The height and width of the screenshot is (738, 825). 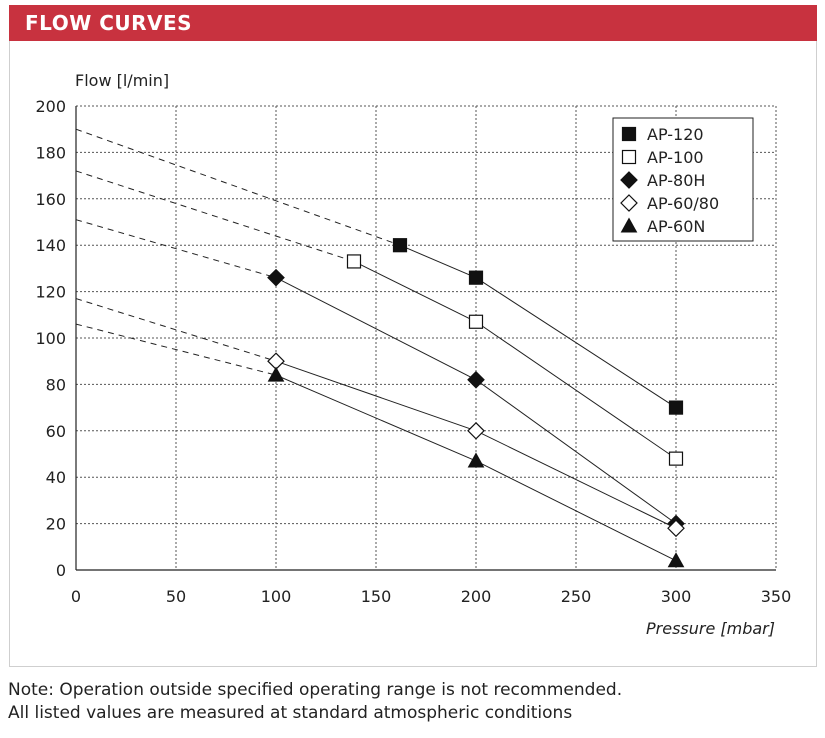 What do you see at coordinates (676, 180) in the screenshot?
I see `legend-label: AP-80H` at bounding box center [676, 180].